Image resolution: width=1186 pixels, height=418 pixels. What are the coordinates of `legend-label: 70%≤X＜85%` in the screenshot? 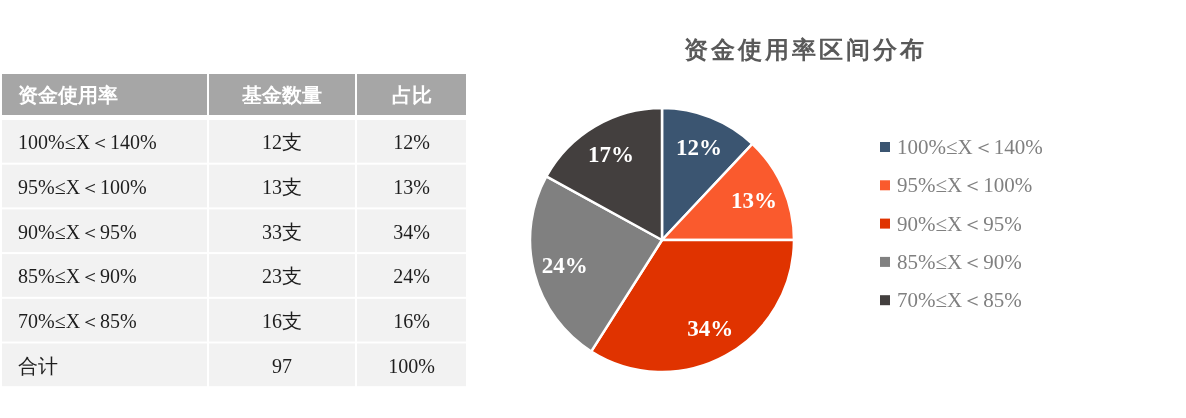 It's located at (959, 300).